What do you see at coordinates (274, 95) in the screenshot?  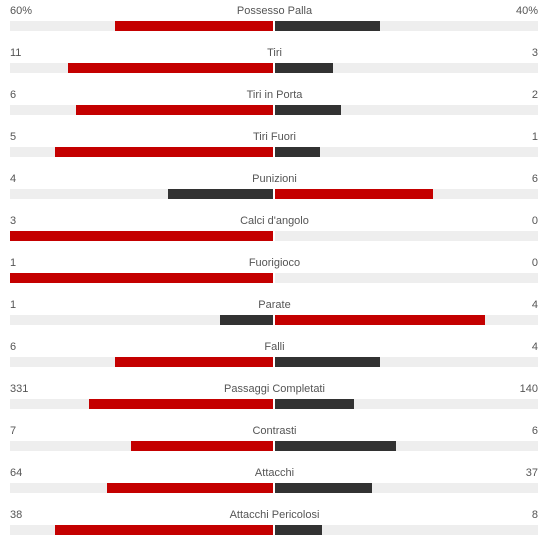 I see `stat-label: Tiri in Porta` at bounding box center [274, 95].